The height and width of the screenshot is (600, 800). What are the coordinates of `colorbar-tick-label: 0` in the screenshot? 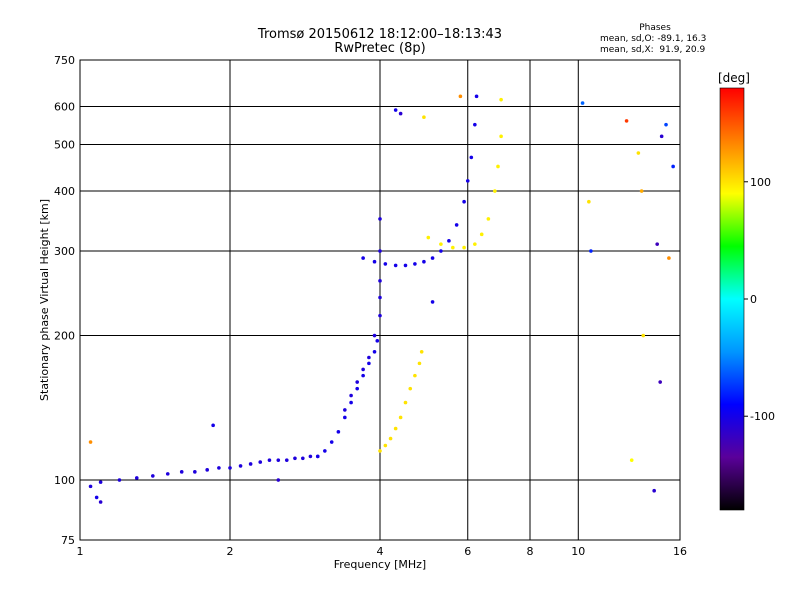 It's located at (753, 299).